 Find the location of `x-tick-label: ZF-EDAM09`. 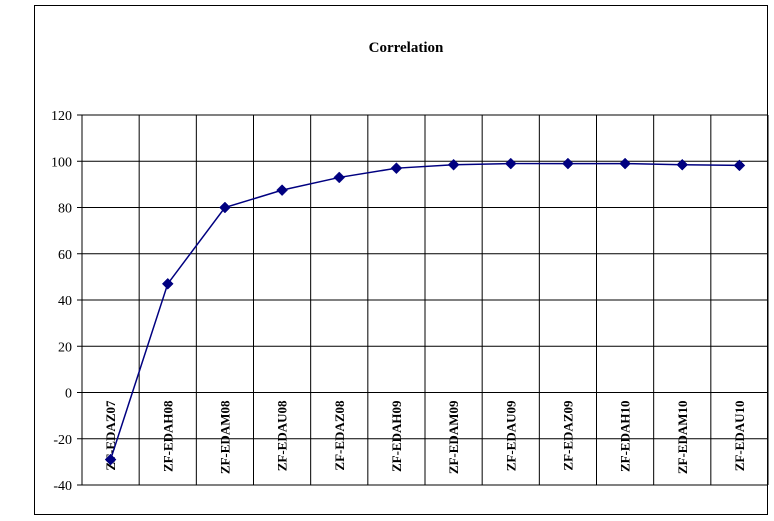

x-tick-label: ZF-EDAM09 is located at coordinates (453, 437).